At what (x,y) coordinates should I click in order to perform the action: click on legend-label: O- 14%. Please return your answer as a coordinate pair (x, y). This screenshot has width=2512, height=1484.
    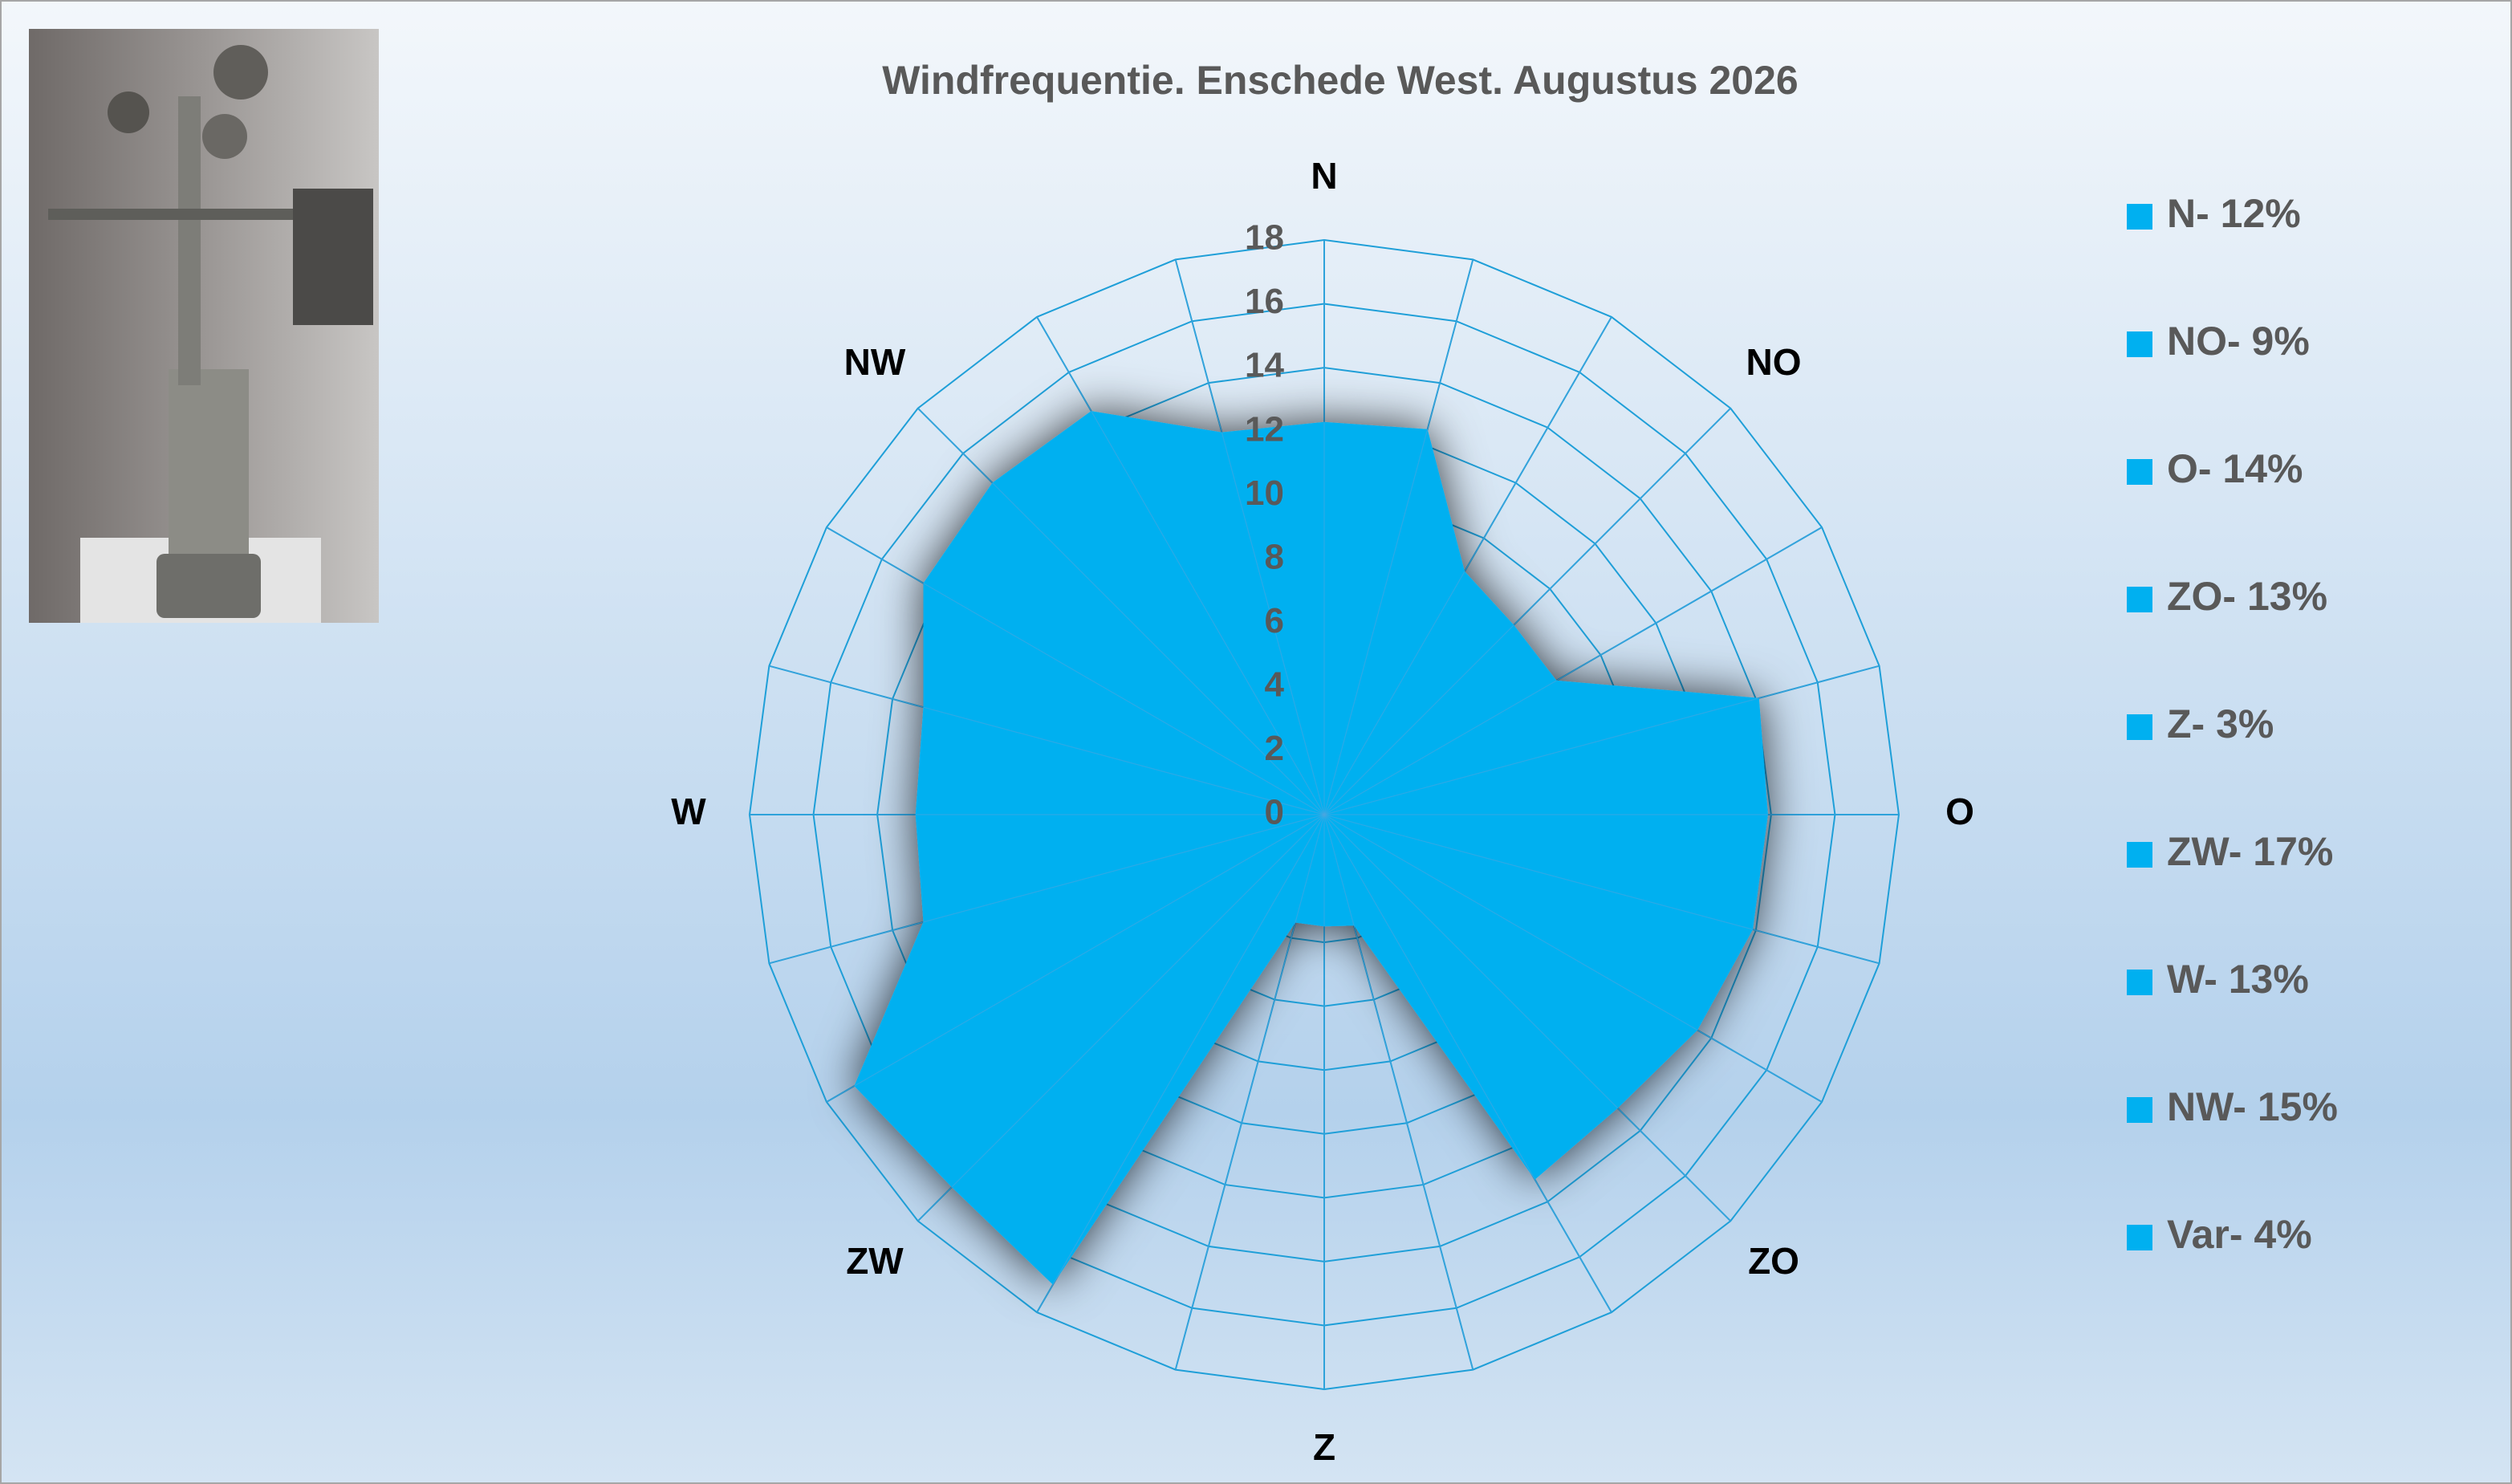
    Looking at the image, I should click on (2235, 468).